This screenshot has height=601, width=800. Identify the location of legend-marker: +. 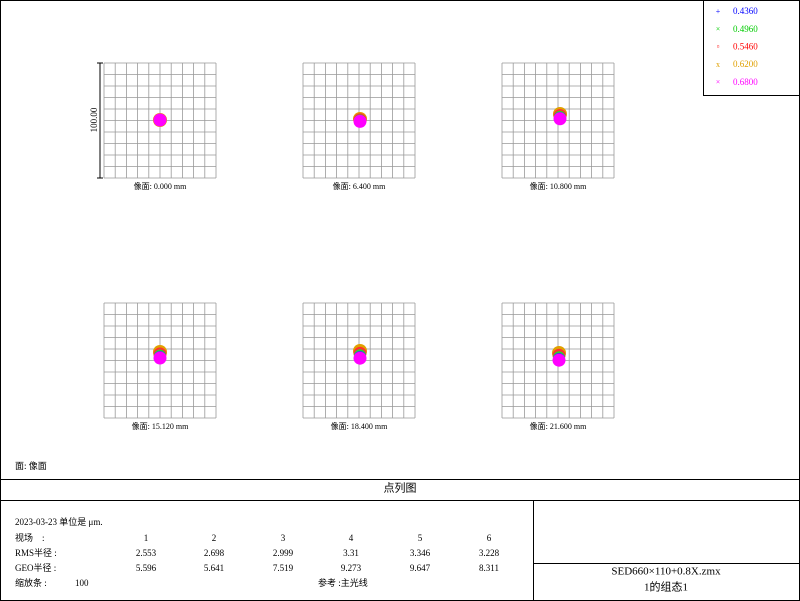
(718, 11).